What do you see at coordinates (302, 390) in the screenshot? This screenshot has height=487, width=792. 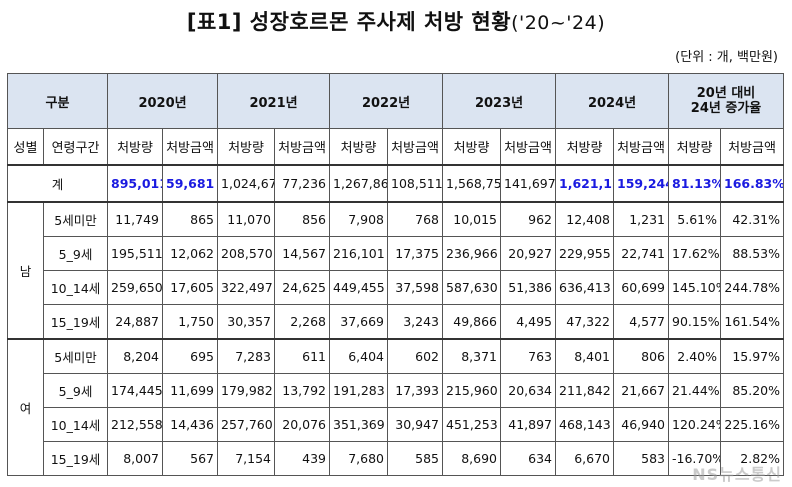 I see `table-cell: 13,792` at bounding box center [302, 390].